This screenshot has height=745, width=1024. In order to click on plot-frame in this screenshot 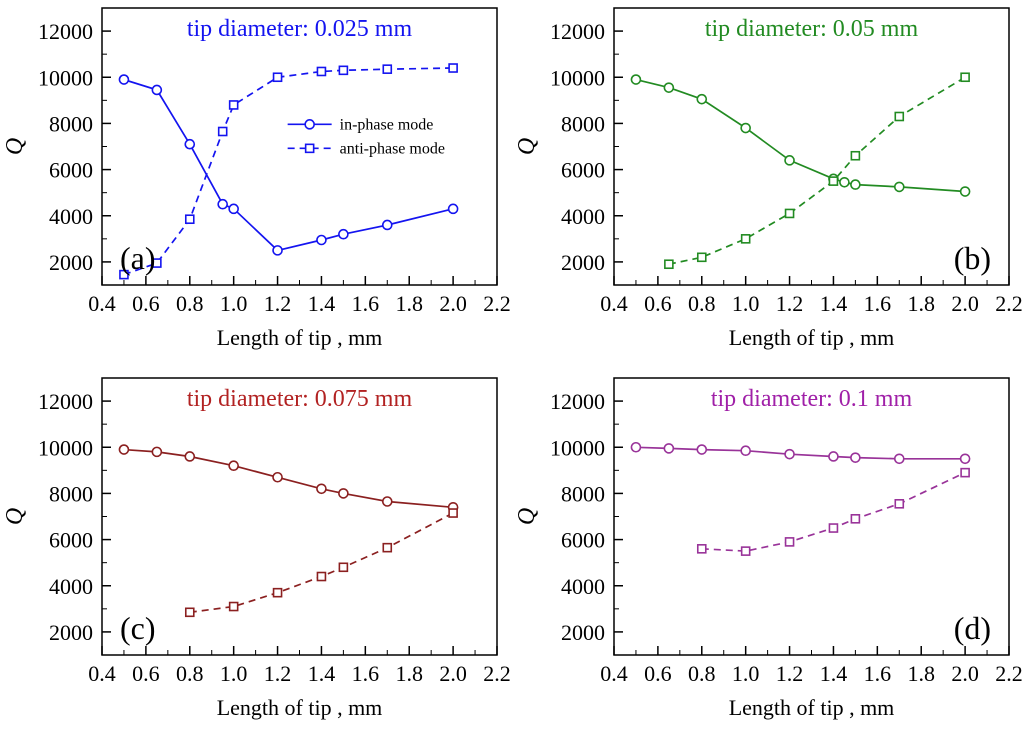, I will do `click(299, 516)`.